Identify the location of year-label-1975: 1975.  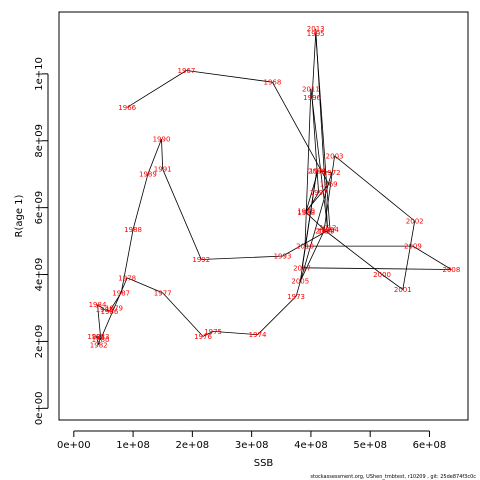
(213, 332).